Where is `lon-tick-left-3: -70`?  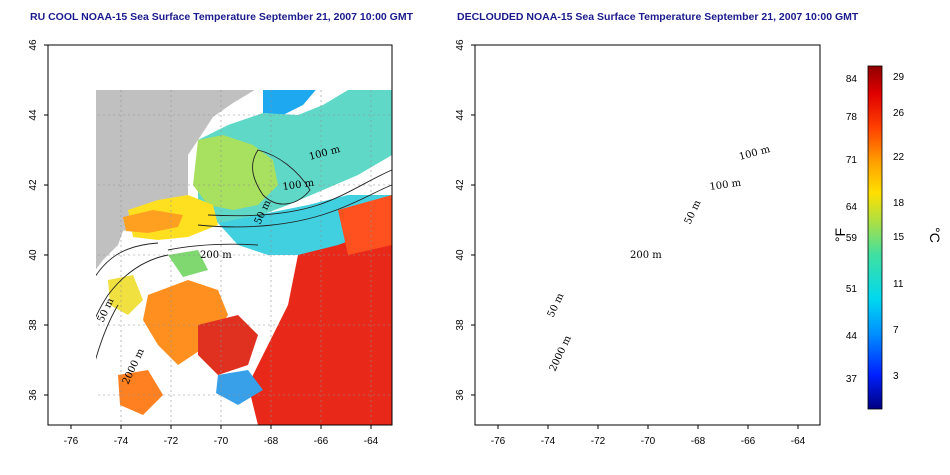 lon-tick-left-3: -70 is located at coordinates (221, 441).